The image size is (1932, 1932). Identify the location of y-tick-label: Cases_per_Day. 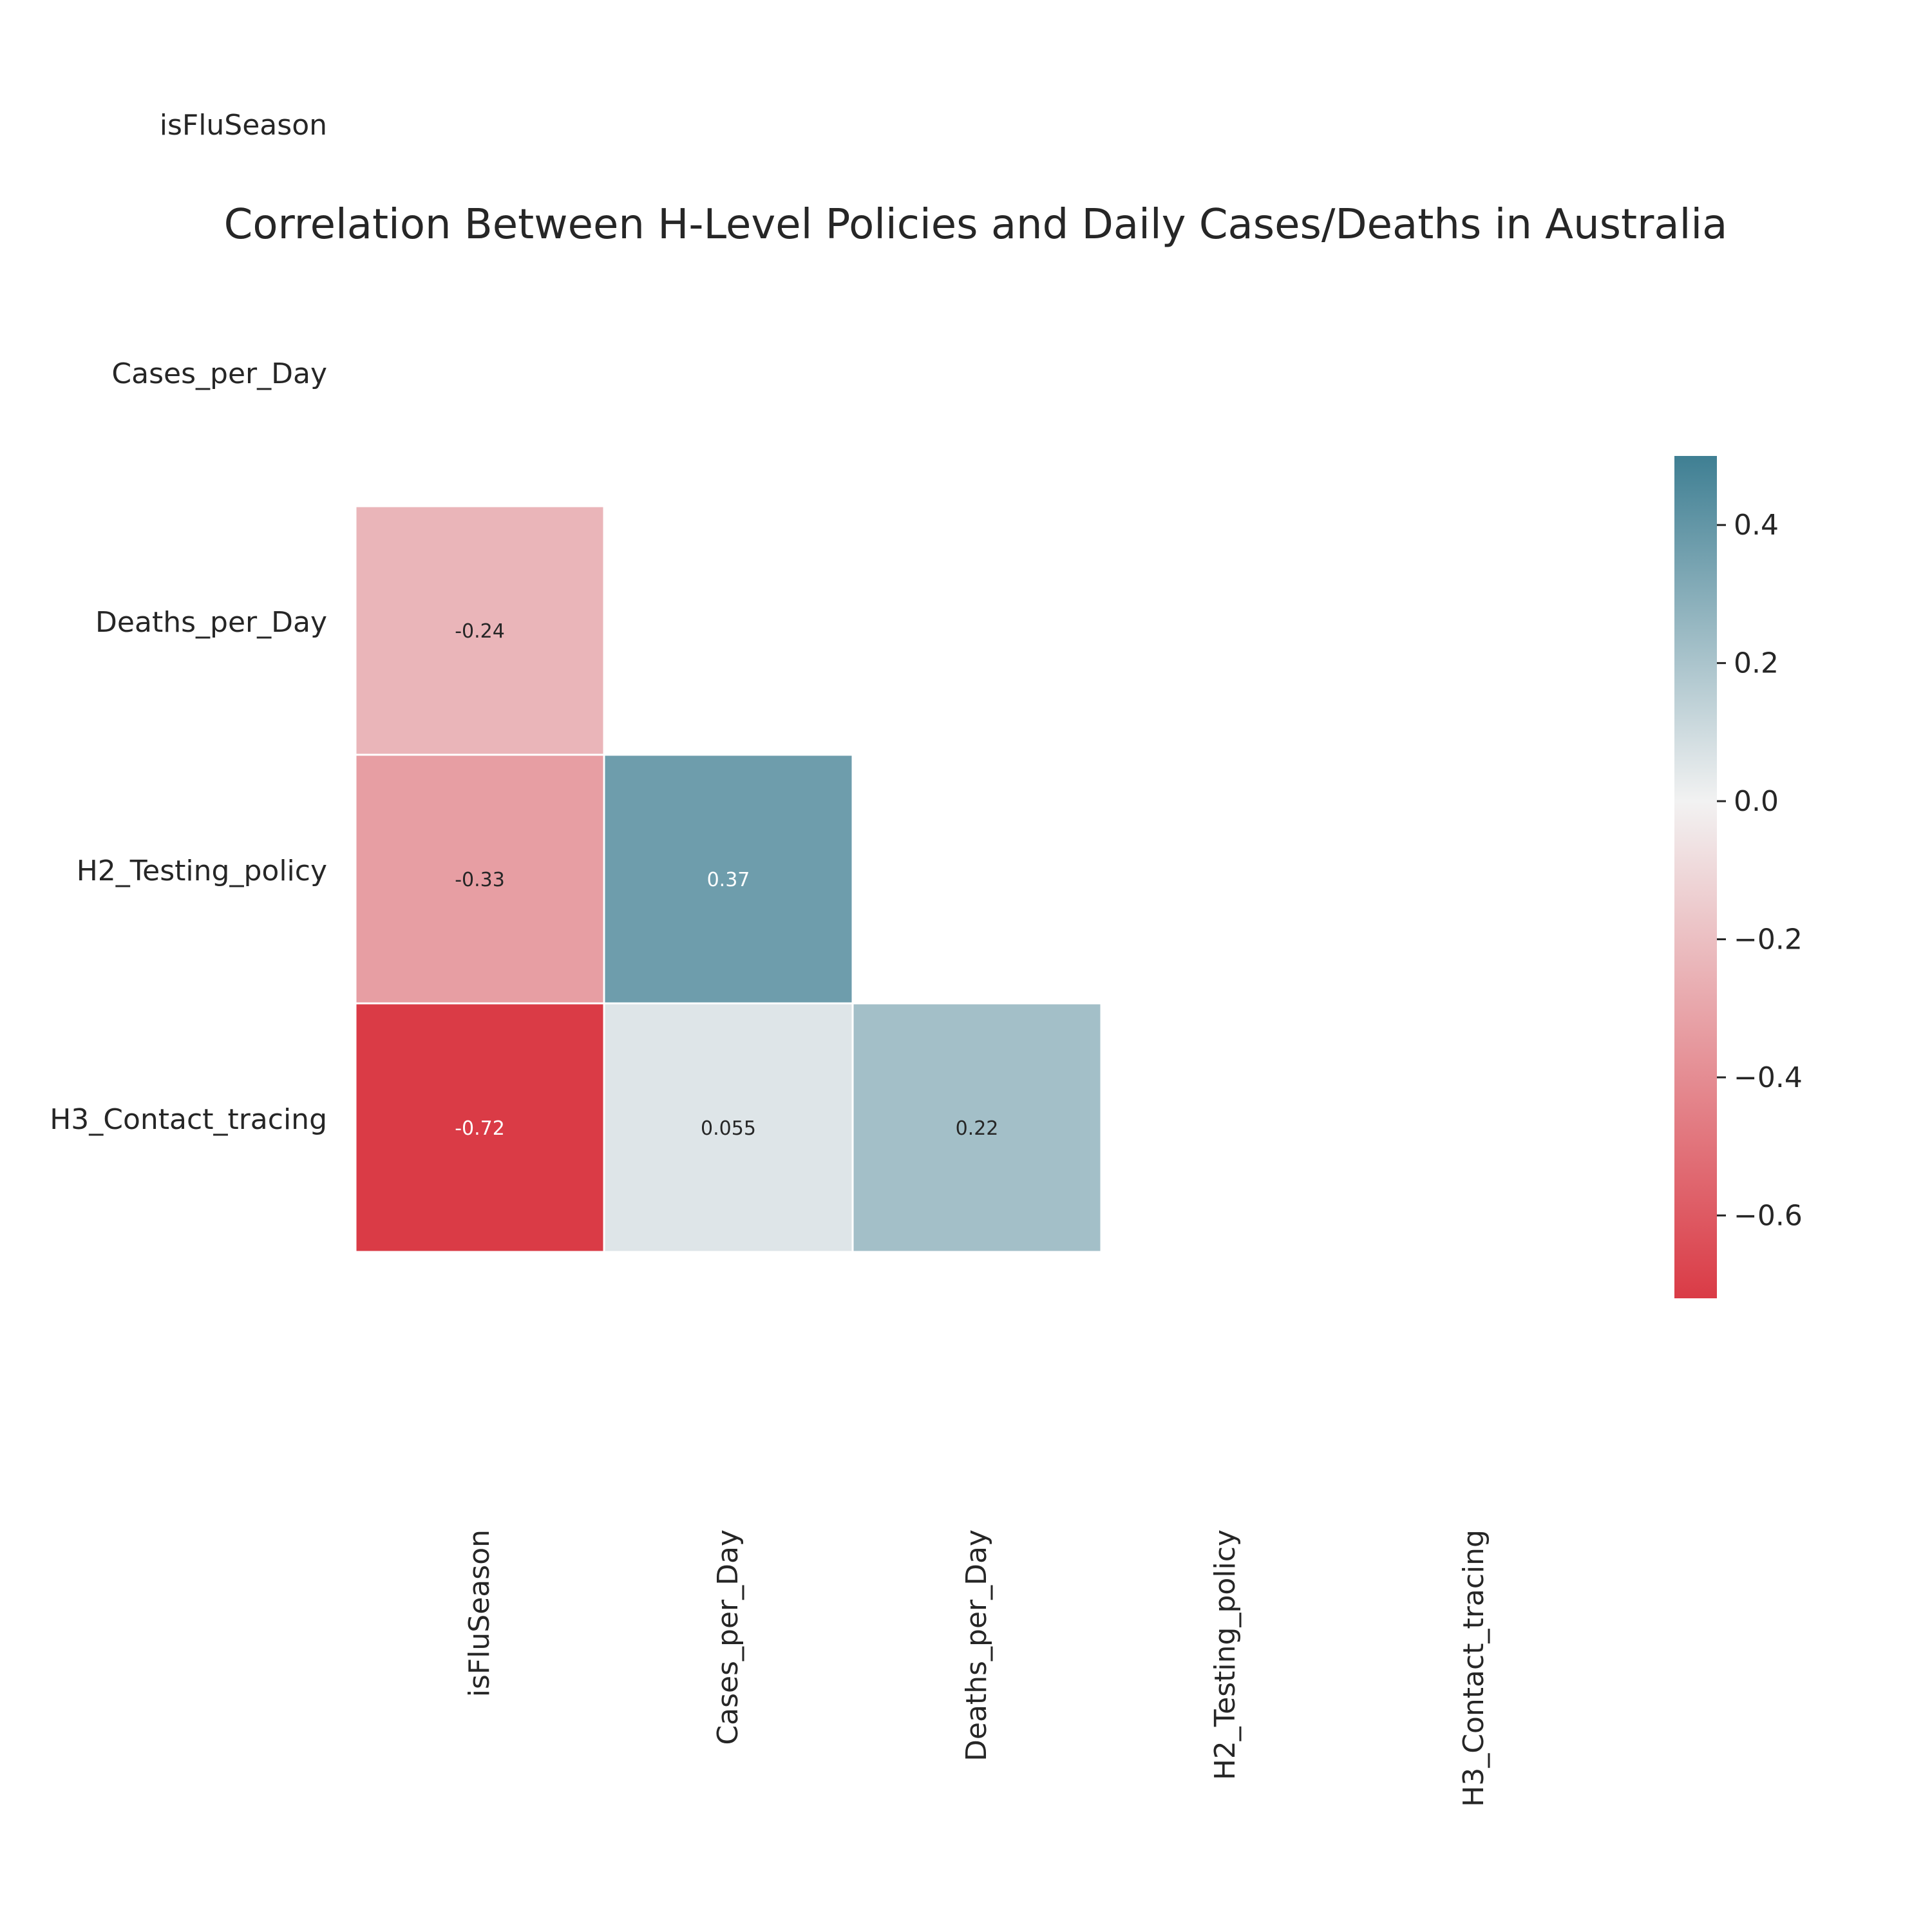
(219, 373).